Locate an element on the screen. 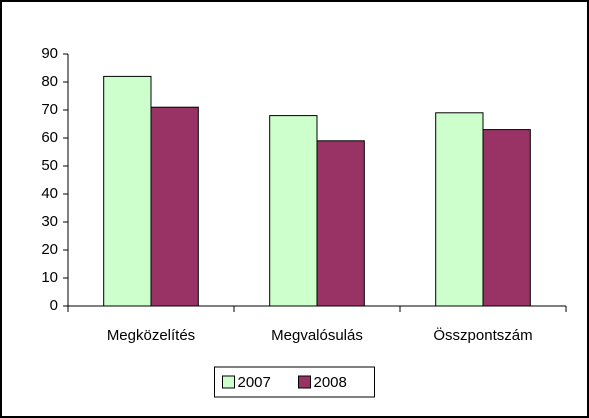 This screenshot has height=418, width=589. y-tick-label: 50 is located at coordinates (49, 165).